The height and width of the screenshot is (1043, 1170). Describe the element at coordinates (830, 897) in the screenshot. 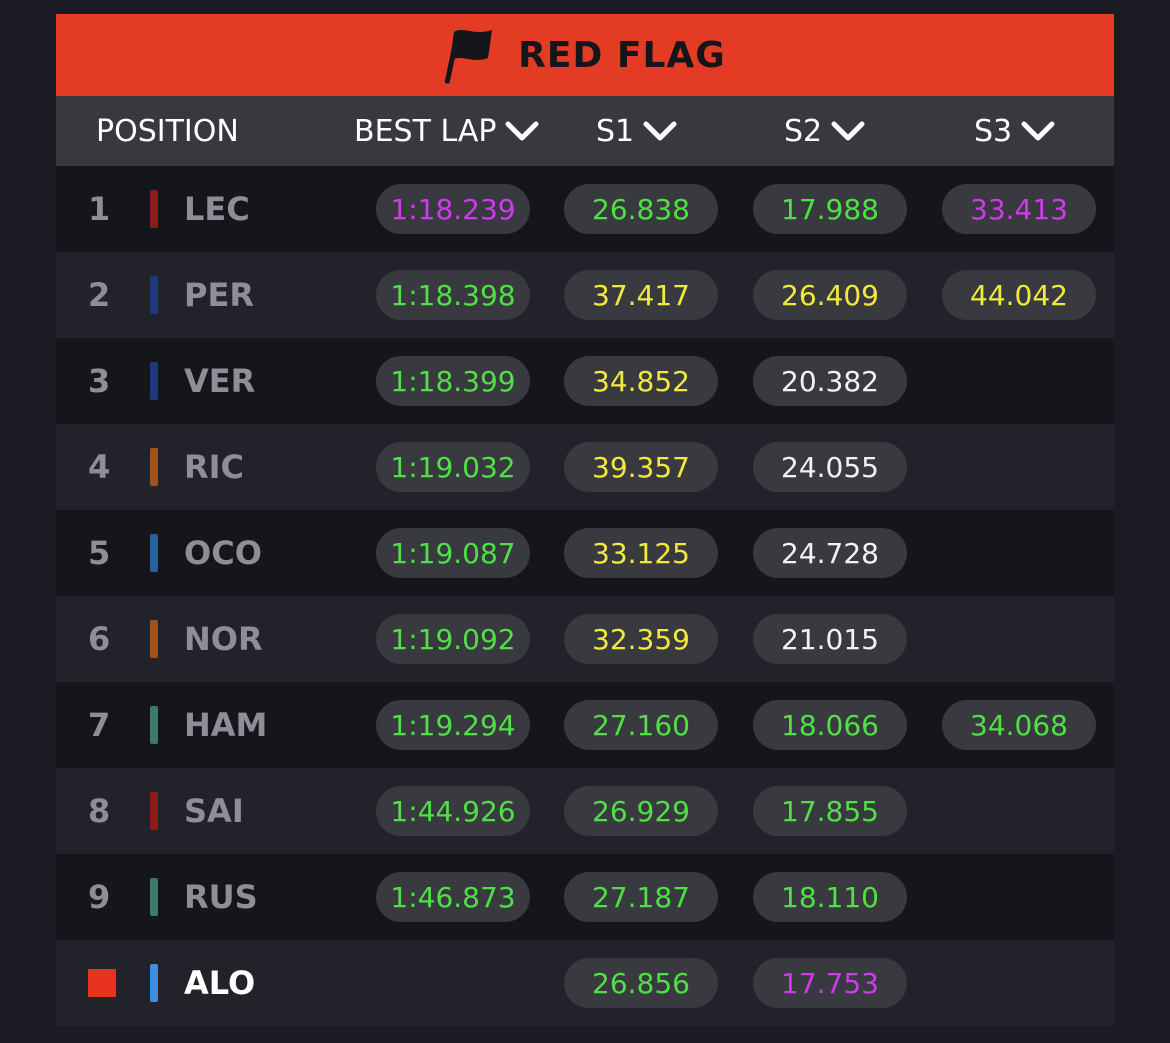

I see `sector2-time: 18.110` at that location.